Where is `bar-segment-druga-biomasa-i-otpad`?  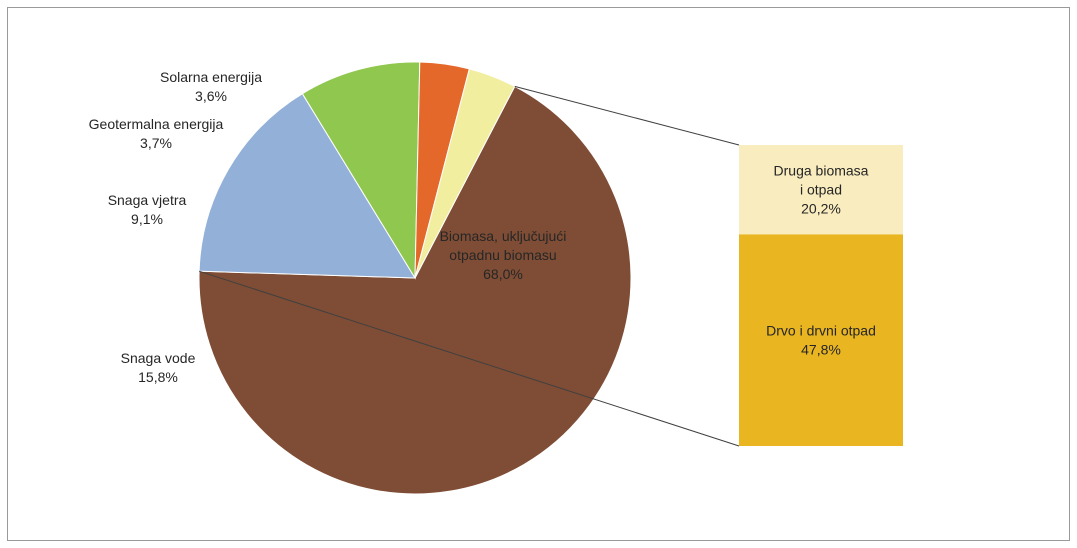 bar-segment-druga-biomasa-i-otpad is located at coordinates (821, 190).